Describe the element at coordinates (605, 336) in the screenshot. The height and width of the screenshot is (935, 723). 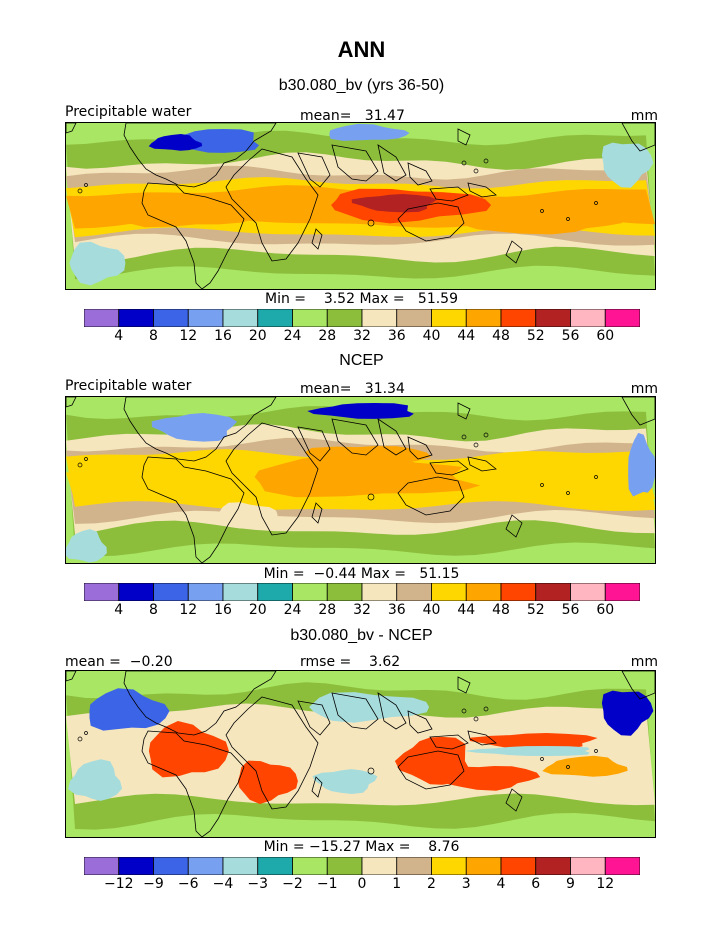
I see `colorbar-tick-label: 60` at that location.